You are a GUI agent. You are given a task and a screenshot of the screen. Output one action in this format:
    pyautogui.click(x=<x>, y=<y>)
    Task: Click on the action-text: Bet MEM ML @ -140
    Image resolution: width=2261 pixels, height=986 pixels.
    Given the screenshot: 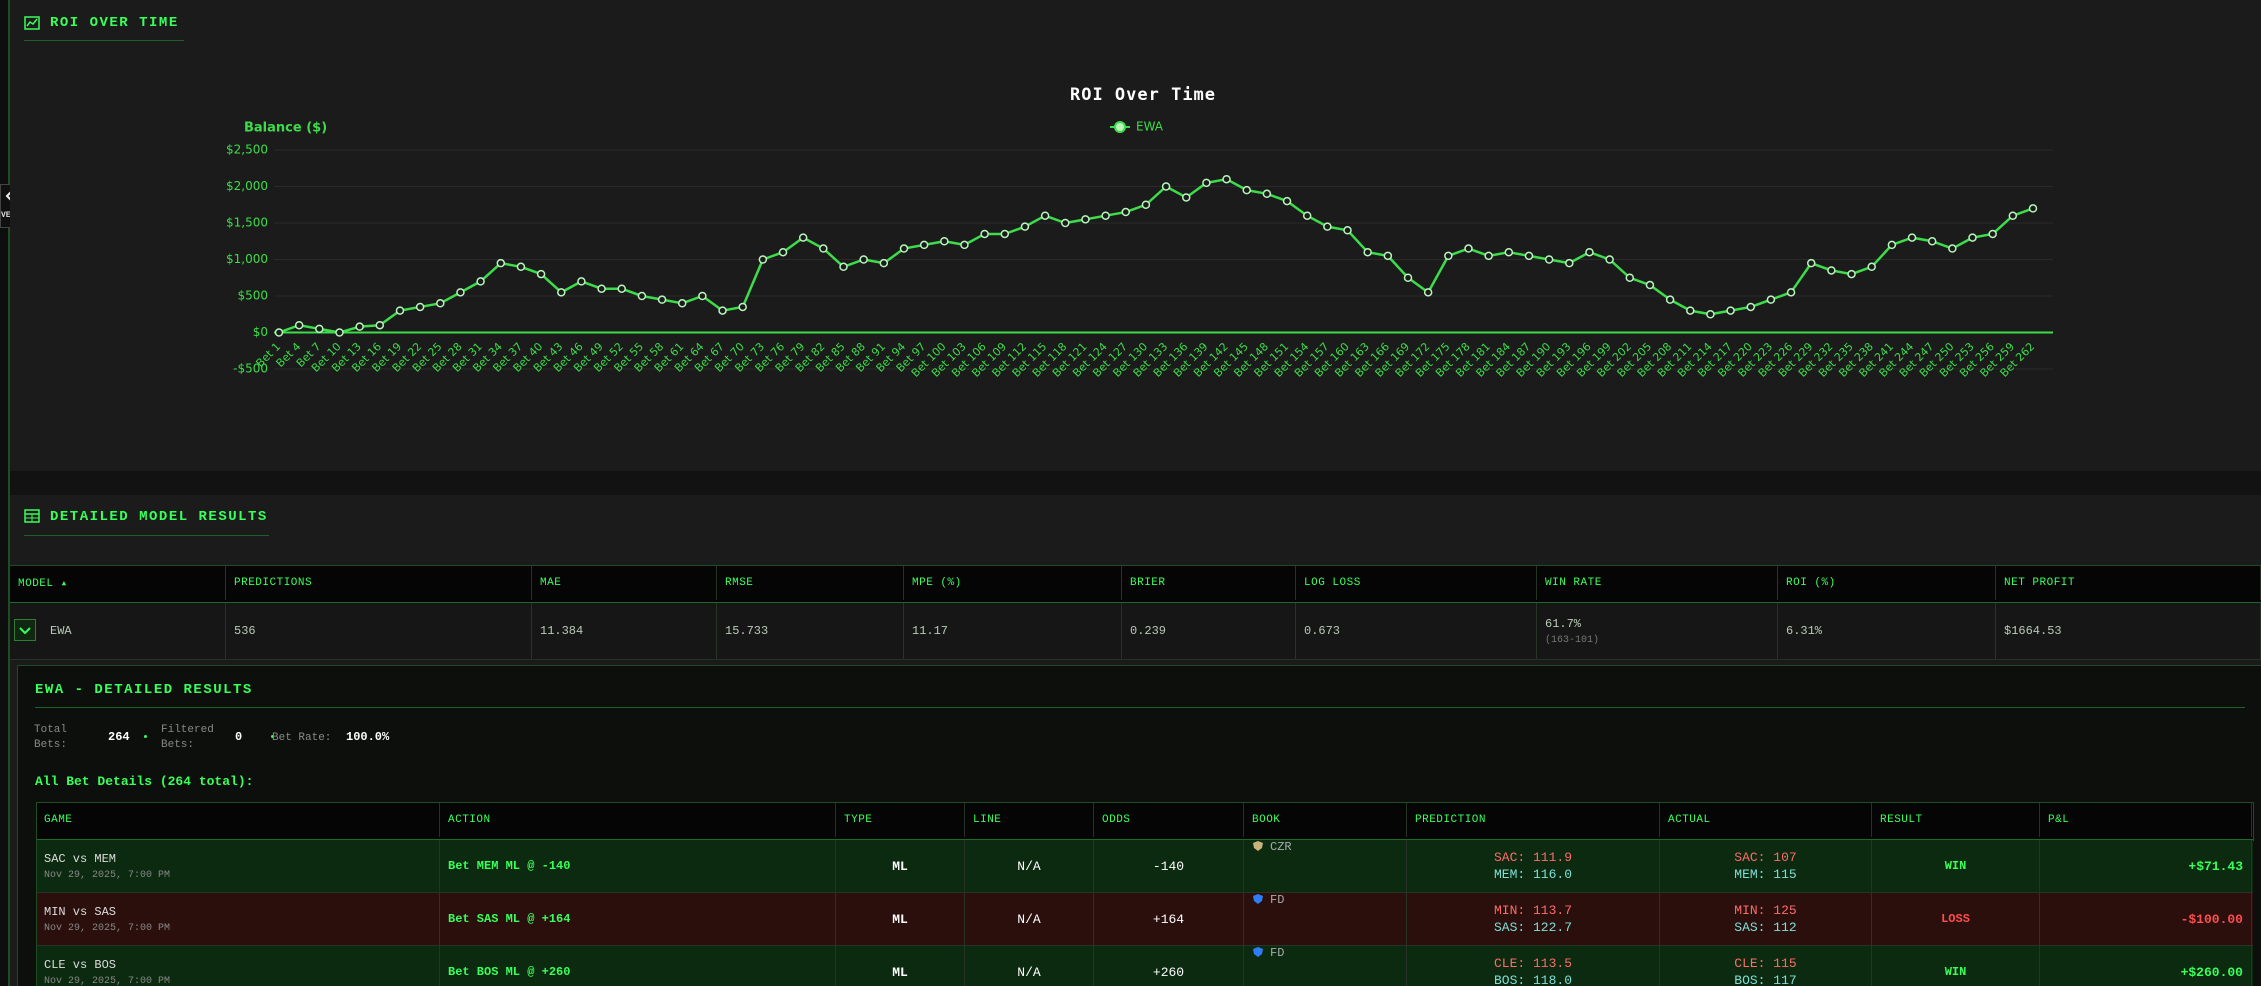 What is the action you would take?
    pyautogui.click(x=509, y=866)
    